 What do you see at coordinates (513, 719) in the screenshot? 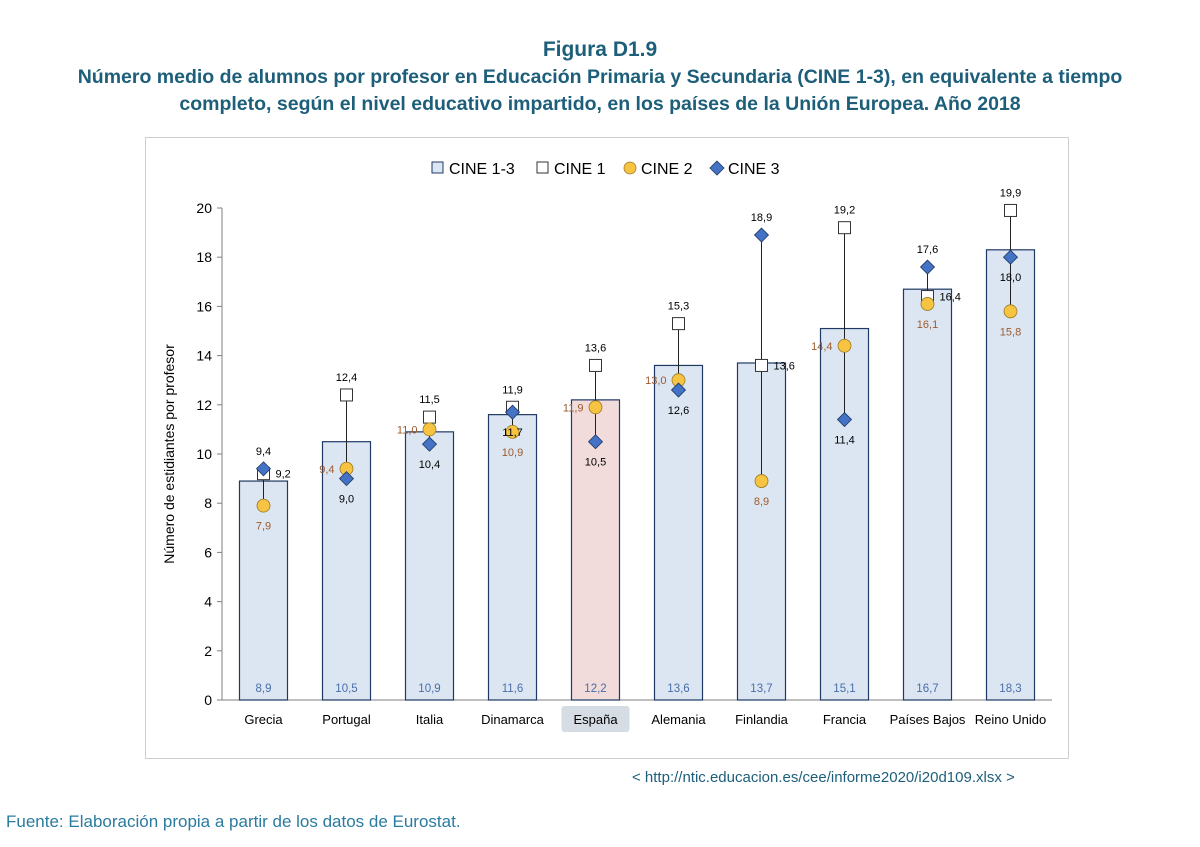
I see `x-tick-label: Dinamarca` at bounding box center [513, 719].